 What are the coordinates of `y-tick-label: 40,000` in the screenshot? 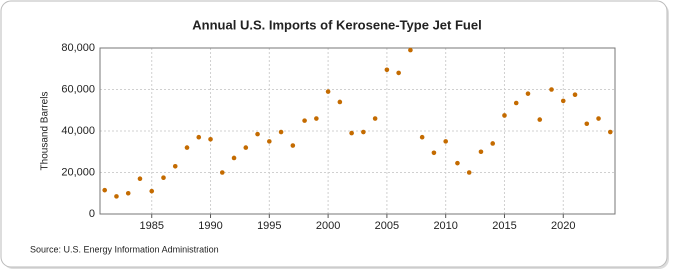 It's located at (78, 131).